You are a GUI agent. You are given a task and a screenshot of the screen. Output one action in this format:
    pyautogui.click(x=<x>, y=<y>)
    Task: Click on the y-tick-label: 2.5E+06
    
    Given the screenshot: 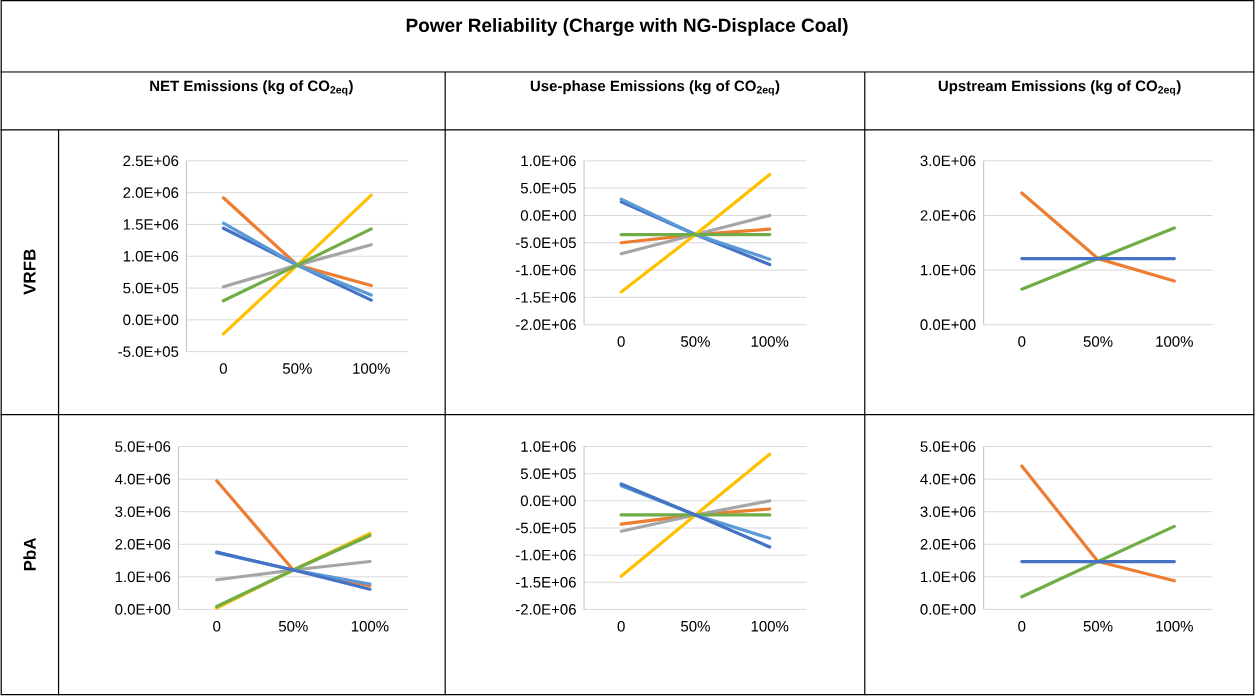 What is the action you would take?
    pyautogui.click(x=151, y=161)
    